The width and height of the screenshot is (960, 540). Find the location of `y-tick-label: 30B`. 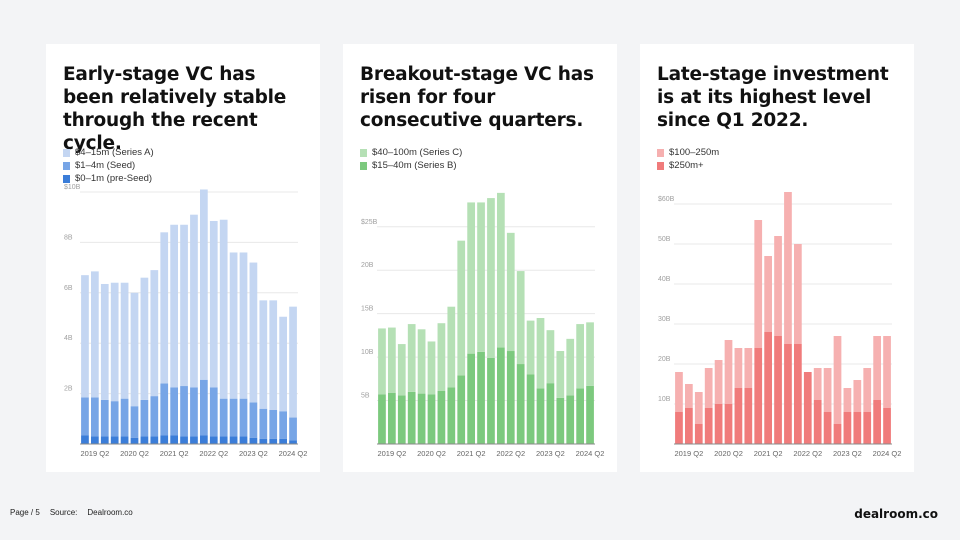

y-tick-label: 30B is located at coordinates (664, 319).